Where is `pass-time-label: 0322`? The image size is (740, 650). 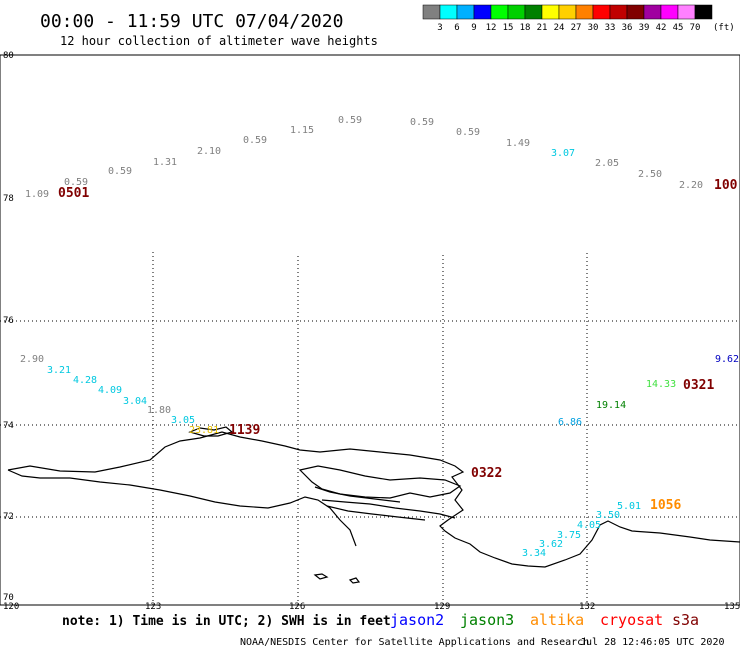 pass-time-label: 0322 is located at coordinates (486, 473).